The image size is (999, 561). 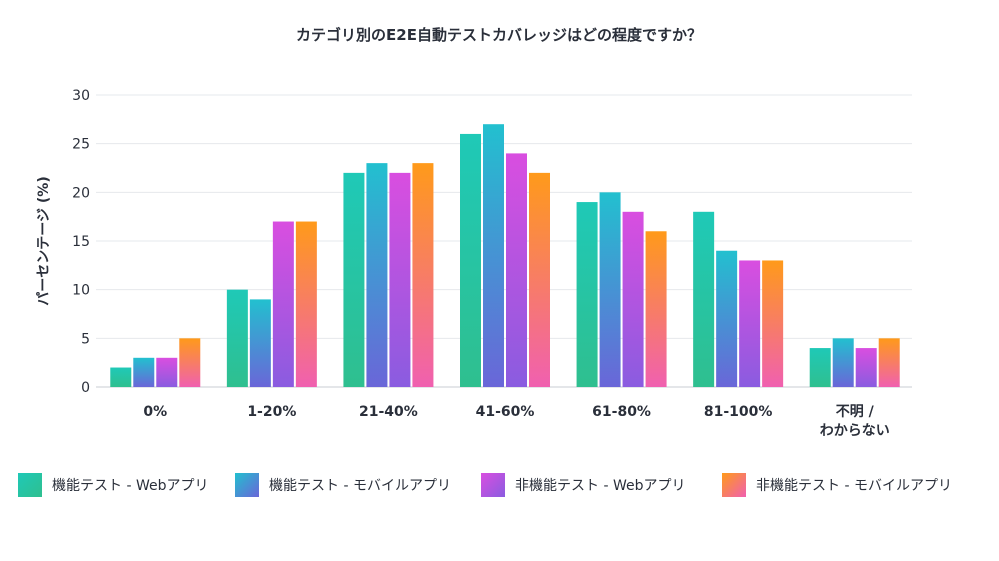 What do you see at coordinates (854, 486) in the screenshot?
I see `legend-label: 非機能テスト - モバイルアプリ` at bounding box center [854, 486].